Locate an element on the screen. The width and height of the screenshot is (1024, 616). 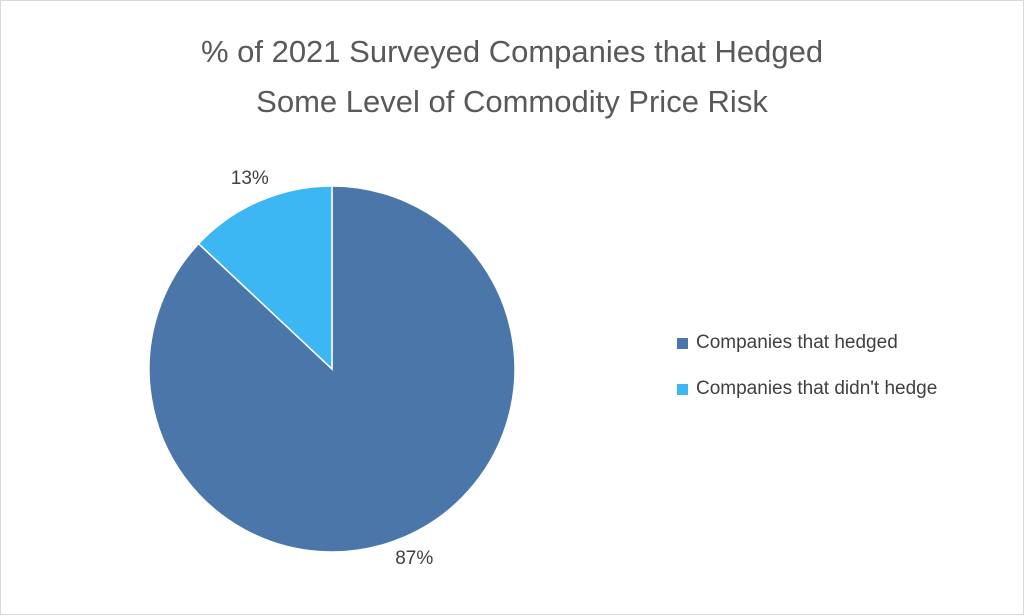
legend-swatch-not-hedged is located at coordinates (682, 389).